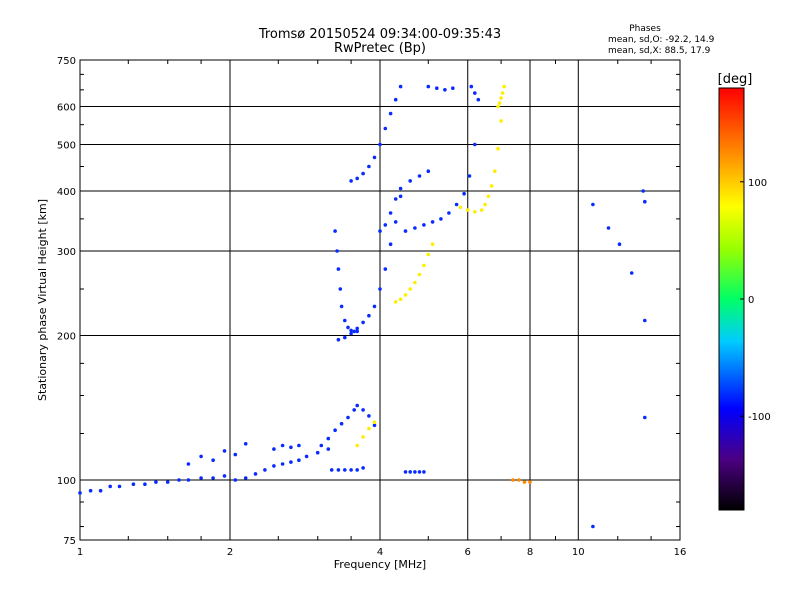 The width and height of the screenshot is (800, 600). What do you see at coordinates (759, 417) in the screenshot?
I see `colorbar-tick-label: -100` at bounding box center [759, 417].